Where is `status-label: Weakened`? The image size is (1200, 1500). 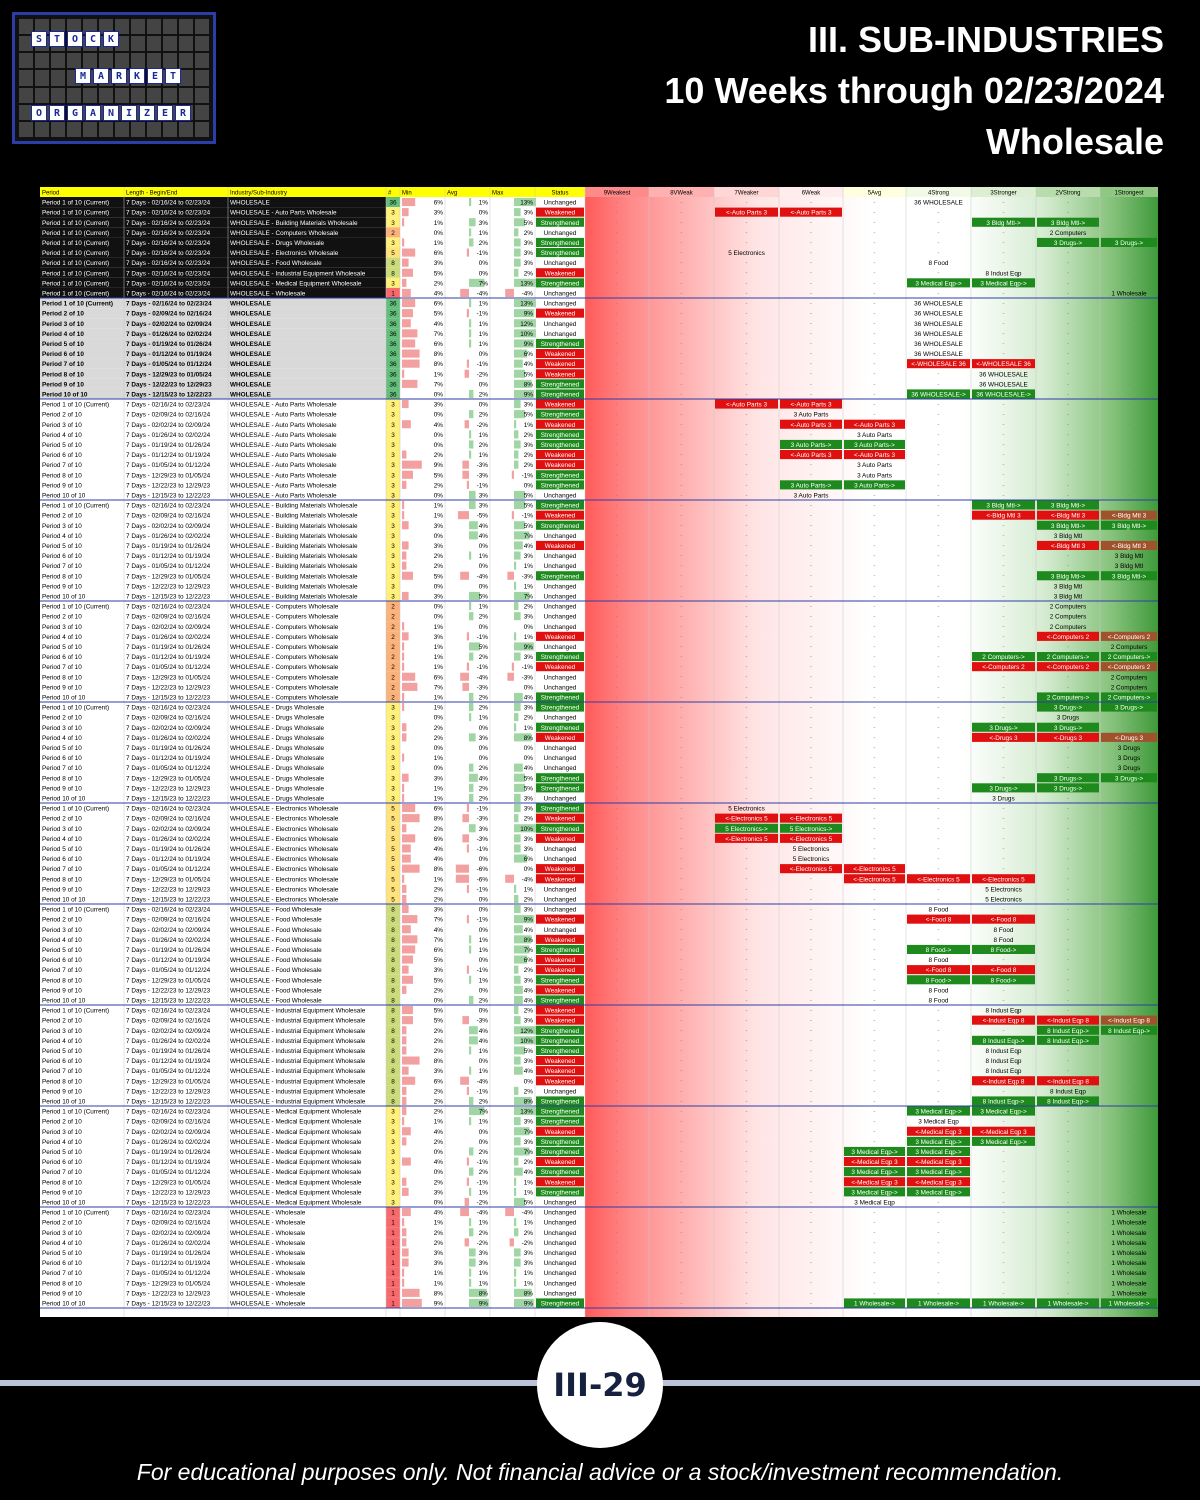 status-label: Weakened is located at coordinates (560, 1071).